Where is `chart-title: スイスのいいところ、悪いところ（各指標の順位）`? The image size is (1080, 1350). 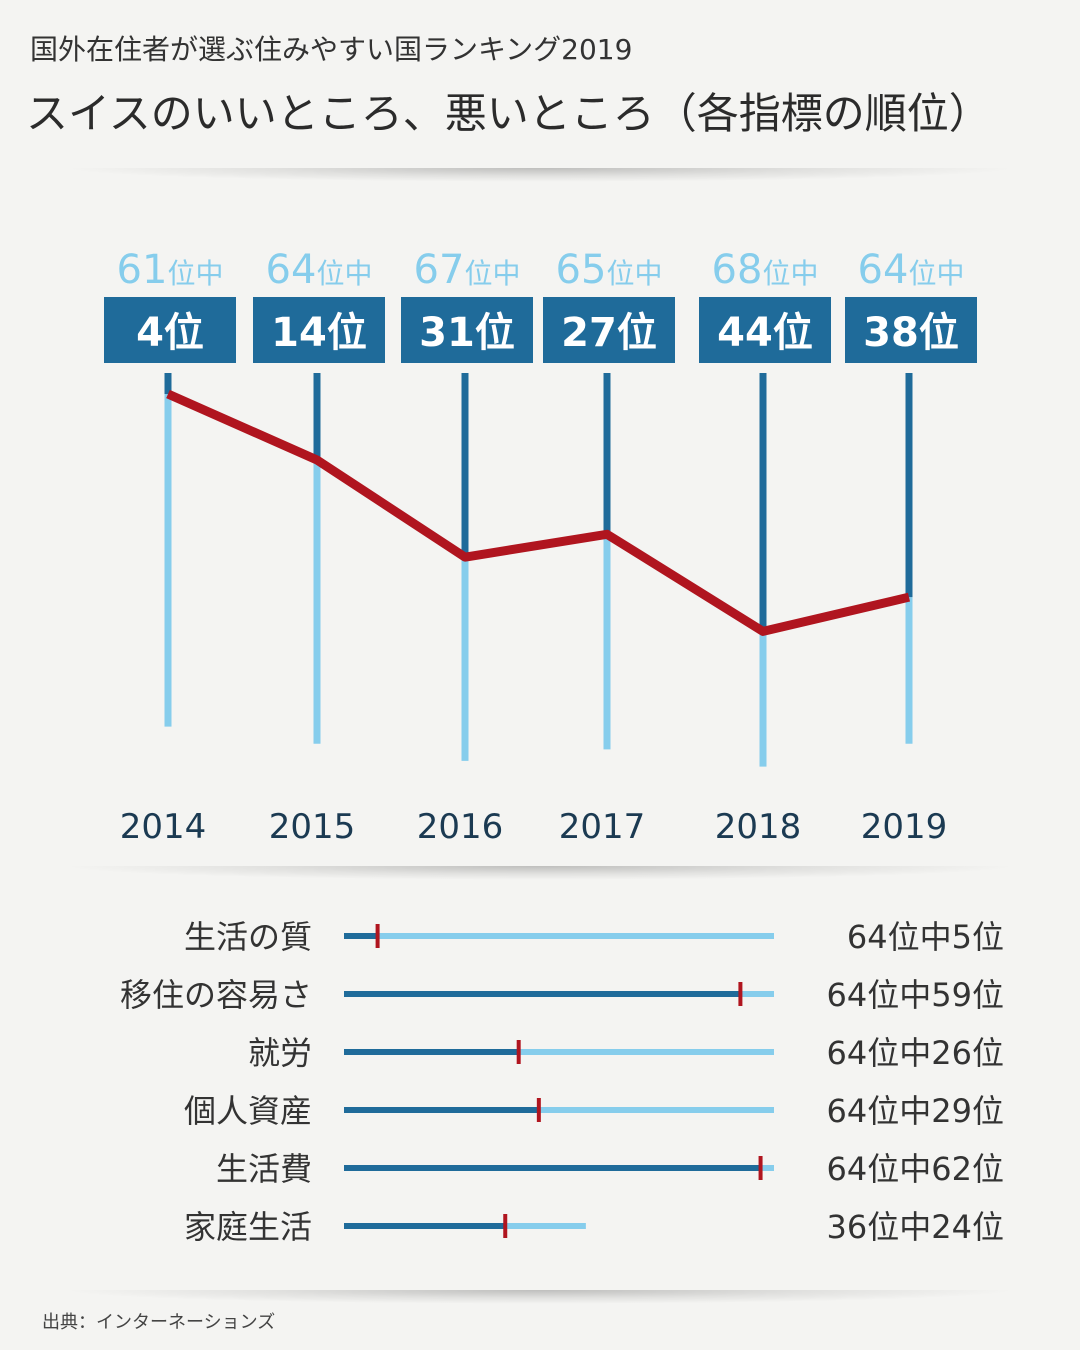 chart-title: スイスのいいところ、悪いところ（各指標の順位） is located at coordinates (508, 113).